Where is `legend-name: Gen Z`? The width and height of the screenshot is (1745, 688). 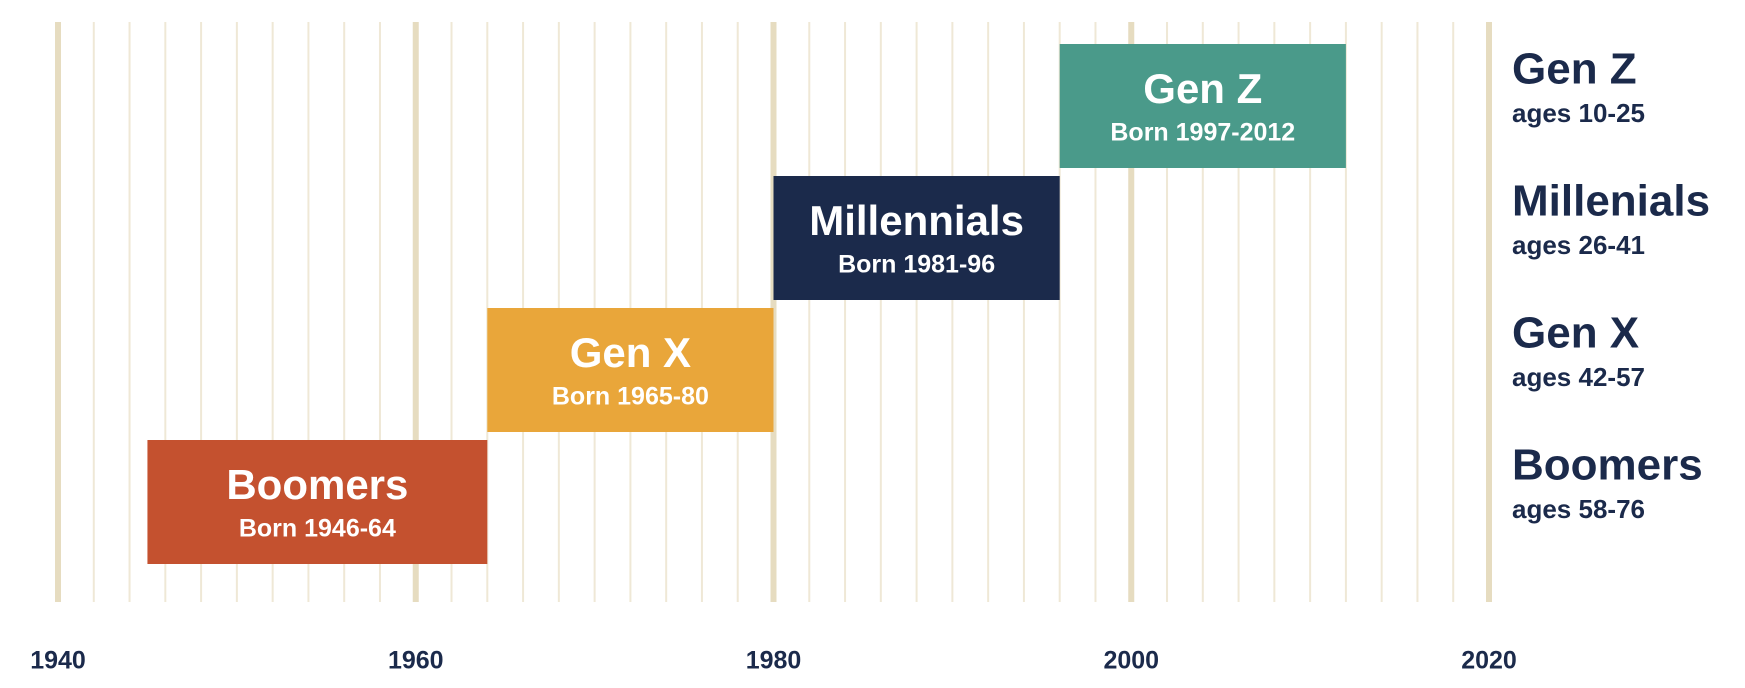
legend-name: Gen Z is located at coordinates (1574, 69).